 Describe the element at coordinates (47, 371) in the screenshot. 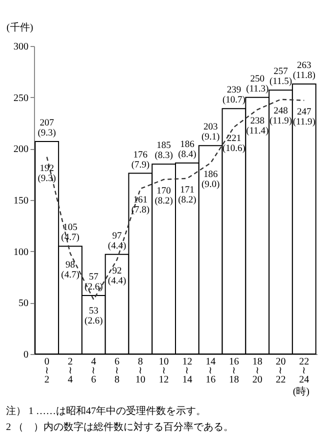

I see `x-tick-label: 0 ≀ 2` at that location.